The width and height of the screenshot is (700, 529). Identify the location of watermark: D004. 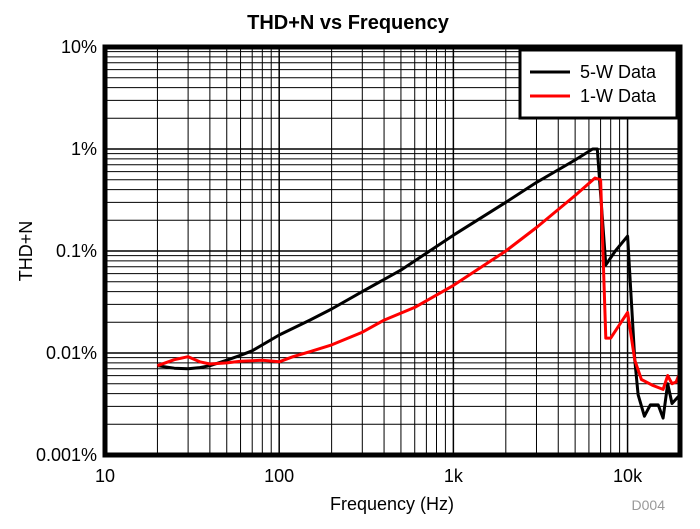
(649, 505).